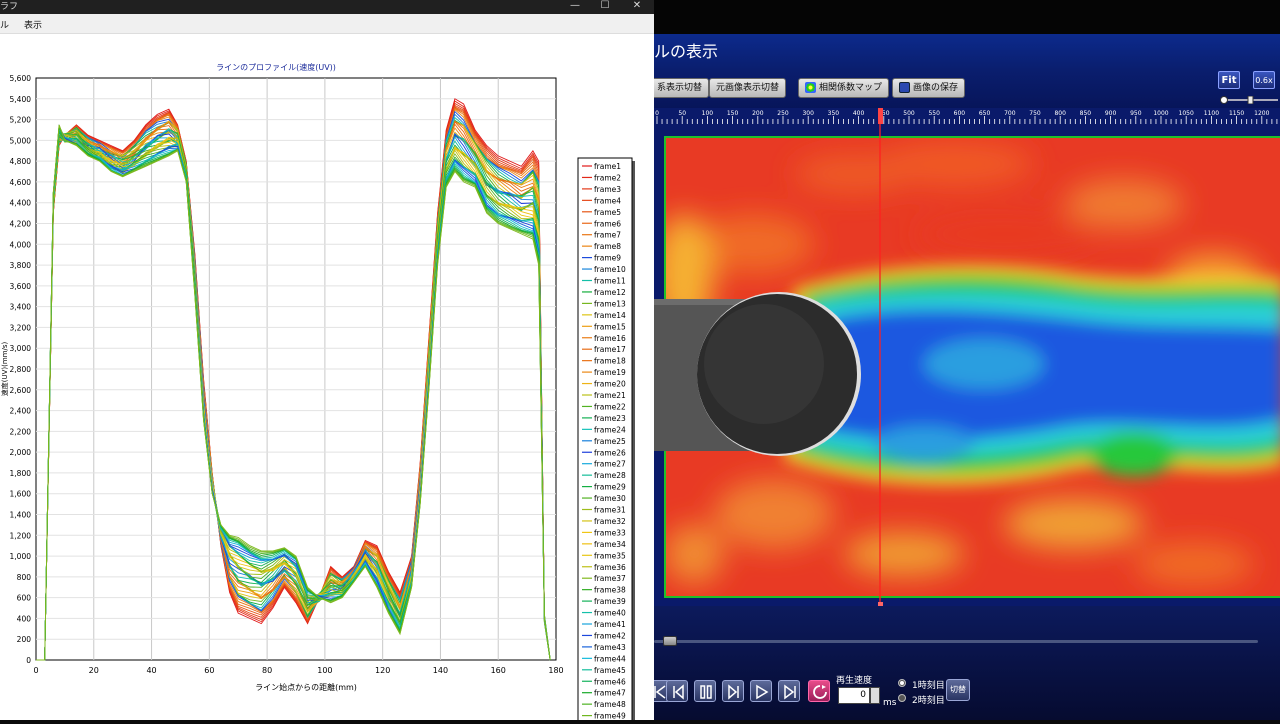 The width and height of the screenshot is (1280, 724). Describe the element at coordinates (610, 292) in the screenshot. I see `legend-entry: frame12` at that location.